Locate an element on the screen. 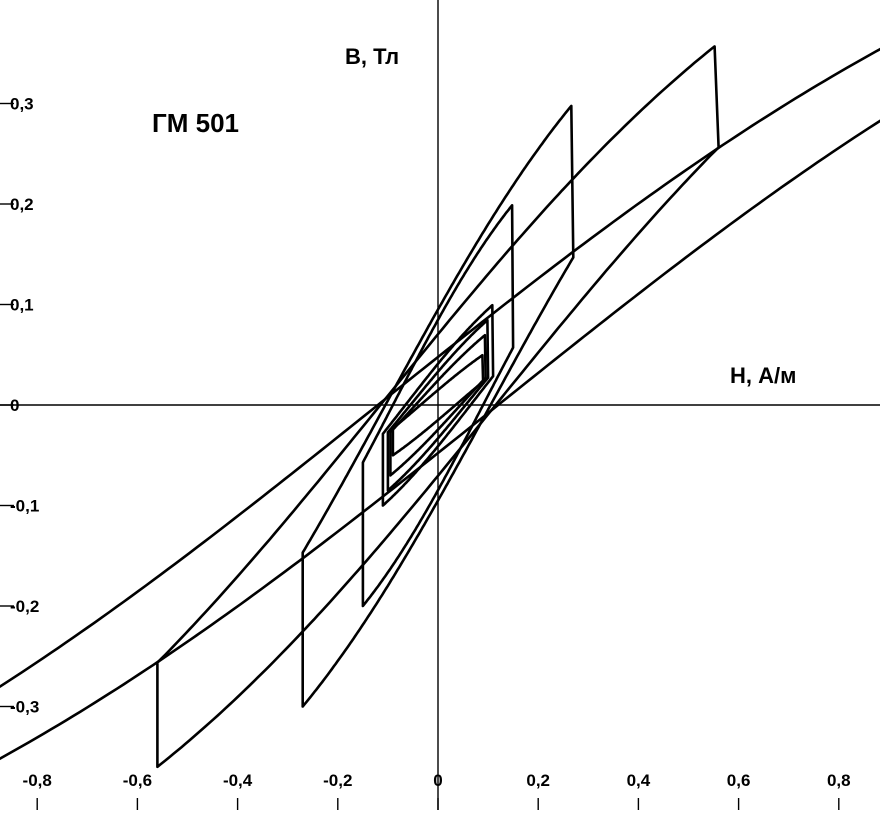 The height and width of the screenshot is (815, 880). x-tick-label: 0,6 is located at coordinates (739, 780).